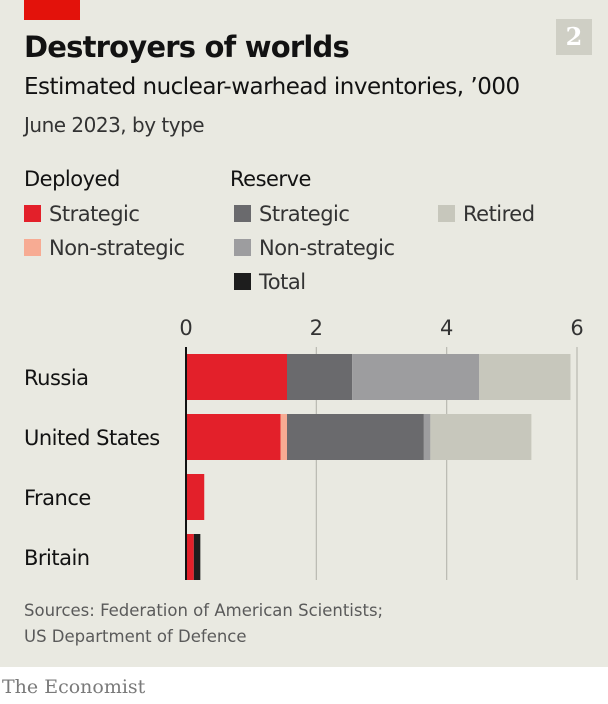  Describe the element at coordinates (56, 378) in the screenshot. I see `category-label: Russia` at that location.